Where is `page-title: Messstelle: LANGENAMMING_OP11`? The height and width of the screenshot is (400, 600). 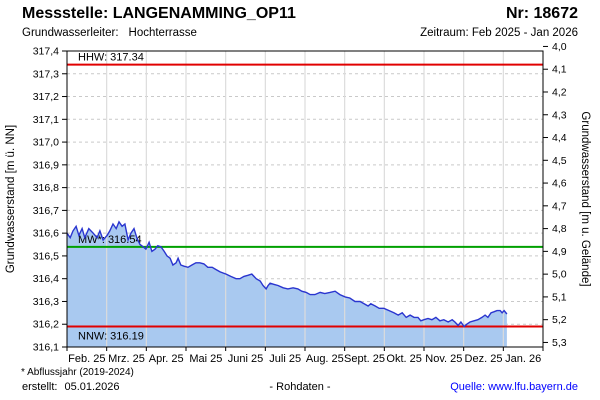 page-title: Messstelle: LANGENAMMING_OP11 is located at coordinates (159, 13).